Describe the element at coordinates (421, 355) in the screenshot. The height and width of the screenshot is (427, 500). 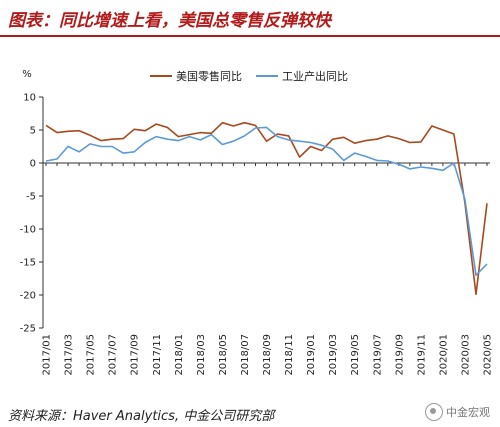
I see `x-tick-label: 2019/11` at that location.